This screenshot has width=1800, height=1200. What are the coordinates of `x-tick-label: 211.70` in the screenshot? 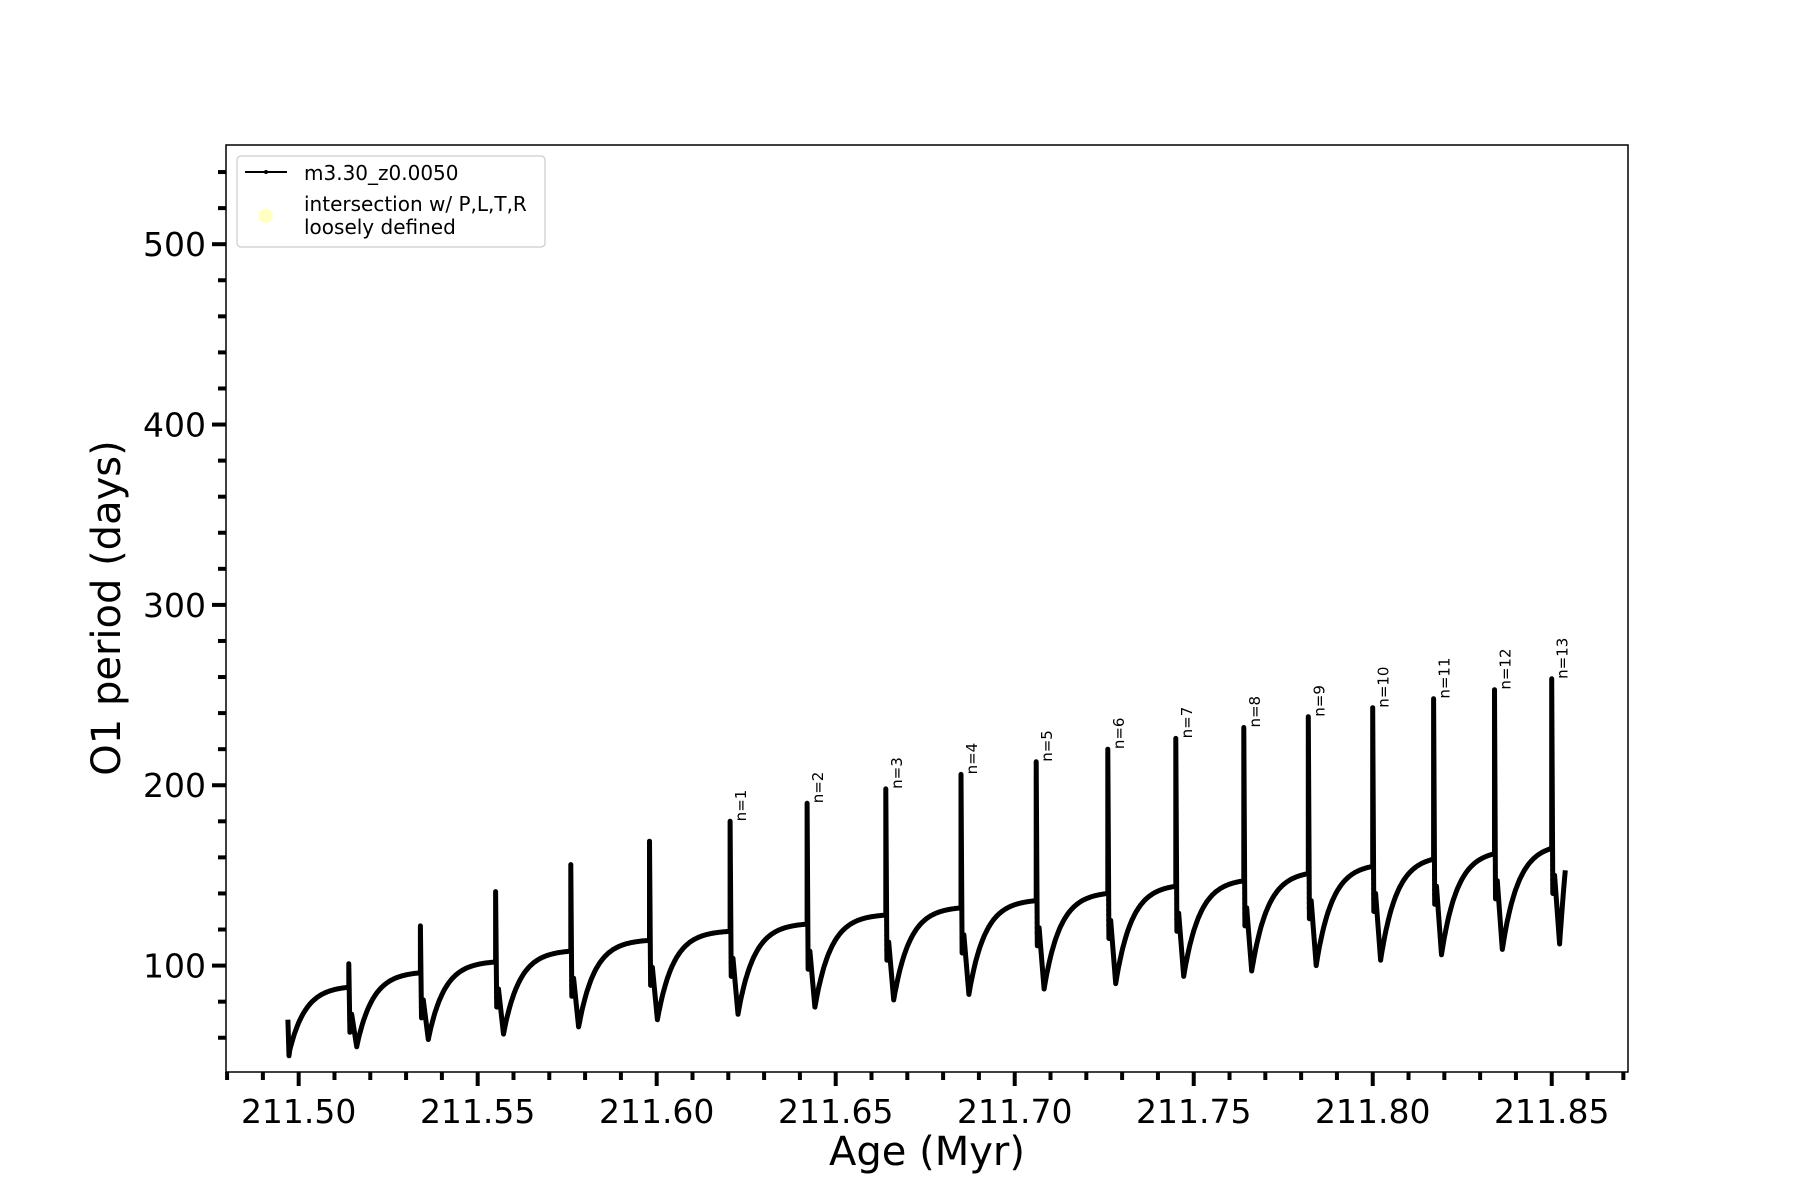 It's located at (1014, 1111).